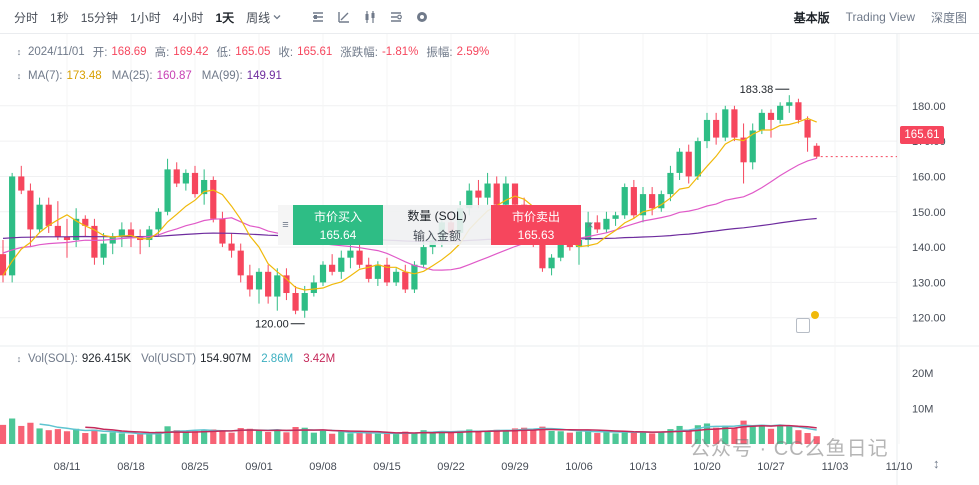 The width and height of the screenshot is (979, 485). Describe the element at coordinates (26, 17) in the screenshot. I see `interval-line: 分时` at that location.